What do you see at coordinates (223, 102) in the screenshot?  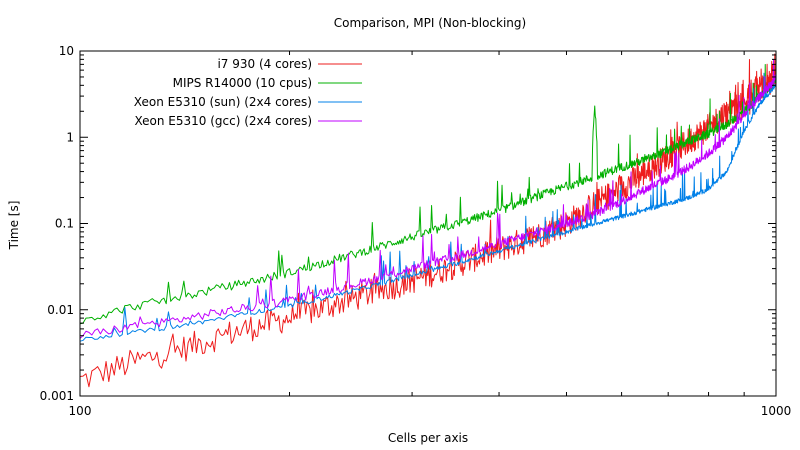 I see `legend-entry-label: Xeon E5310 (sun) (2x4 cores)` at bounding box center [223, 102].